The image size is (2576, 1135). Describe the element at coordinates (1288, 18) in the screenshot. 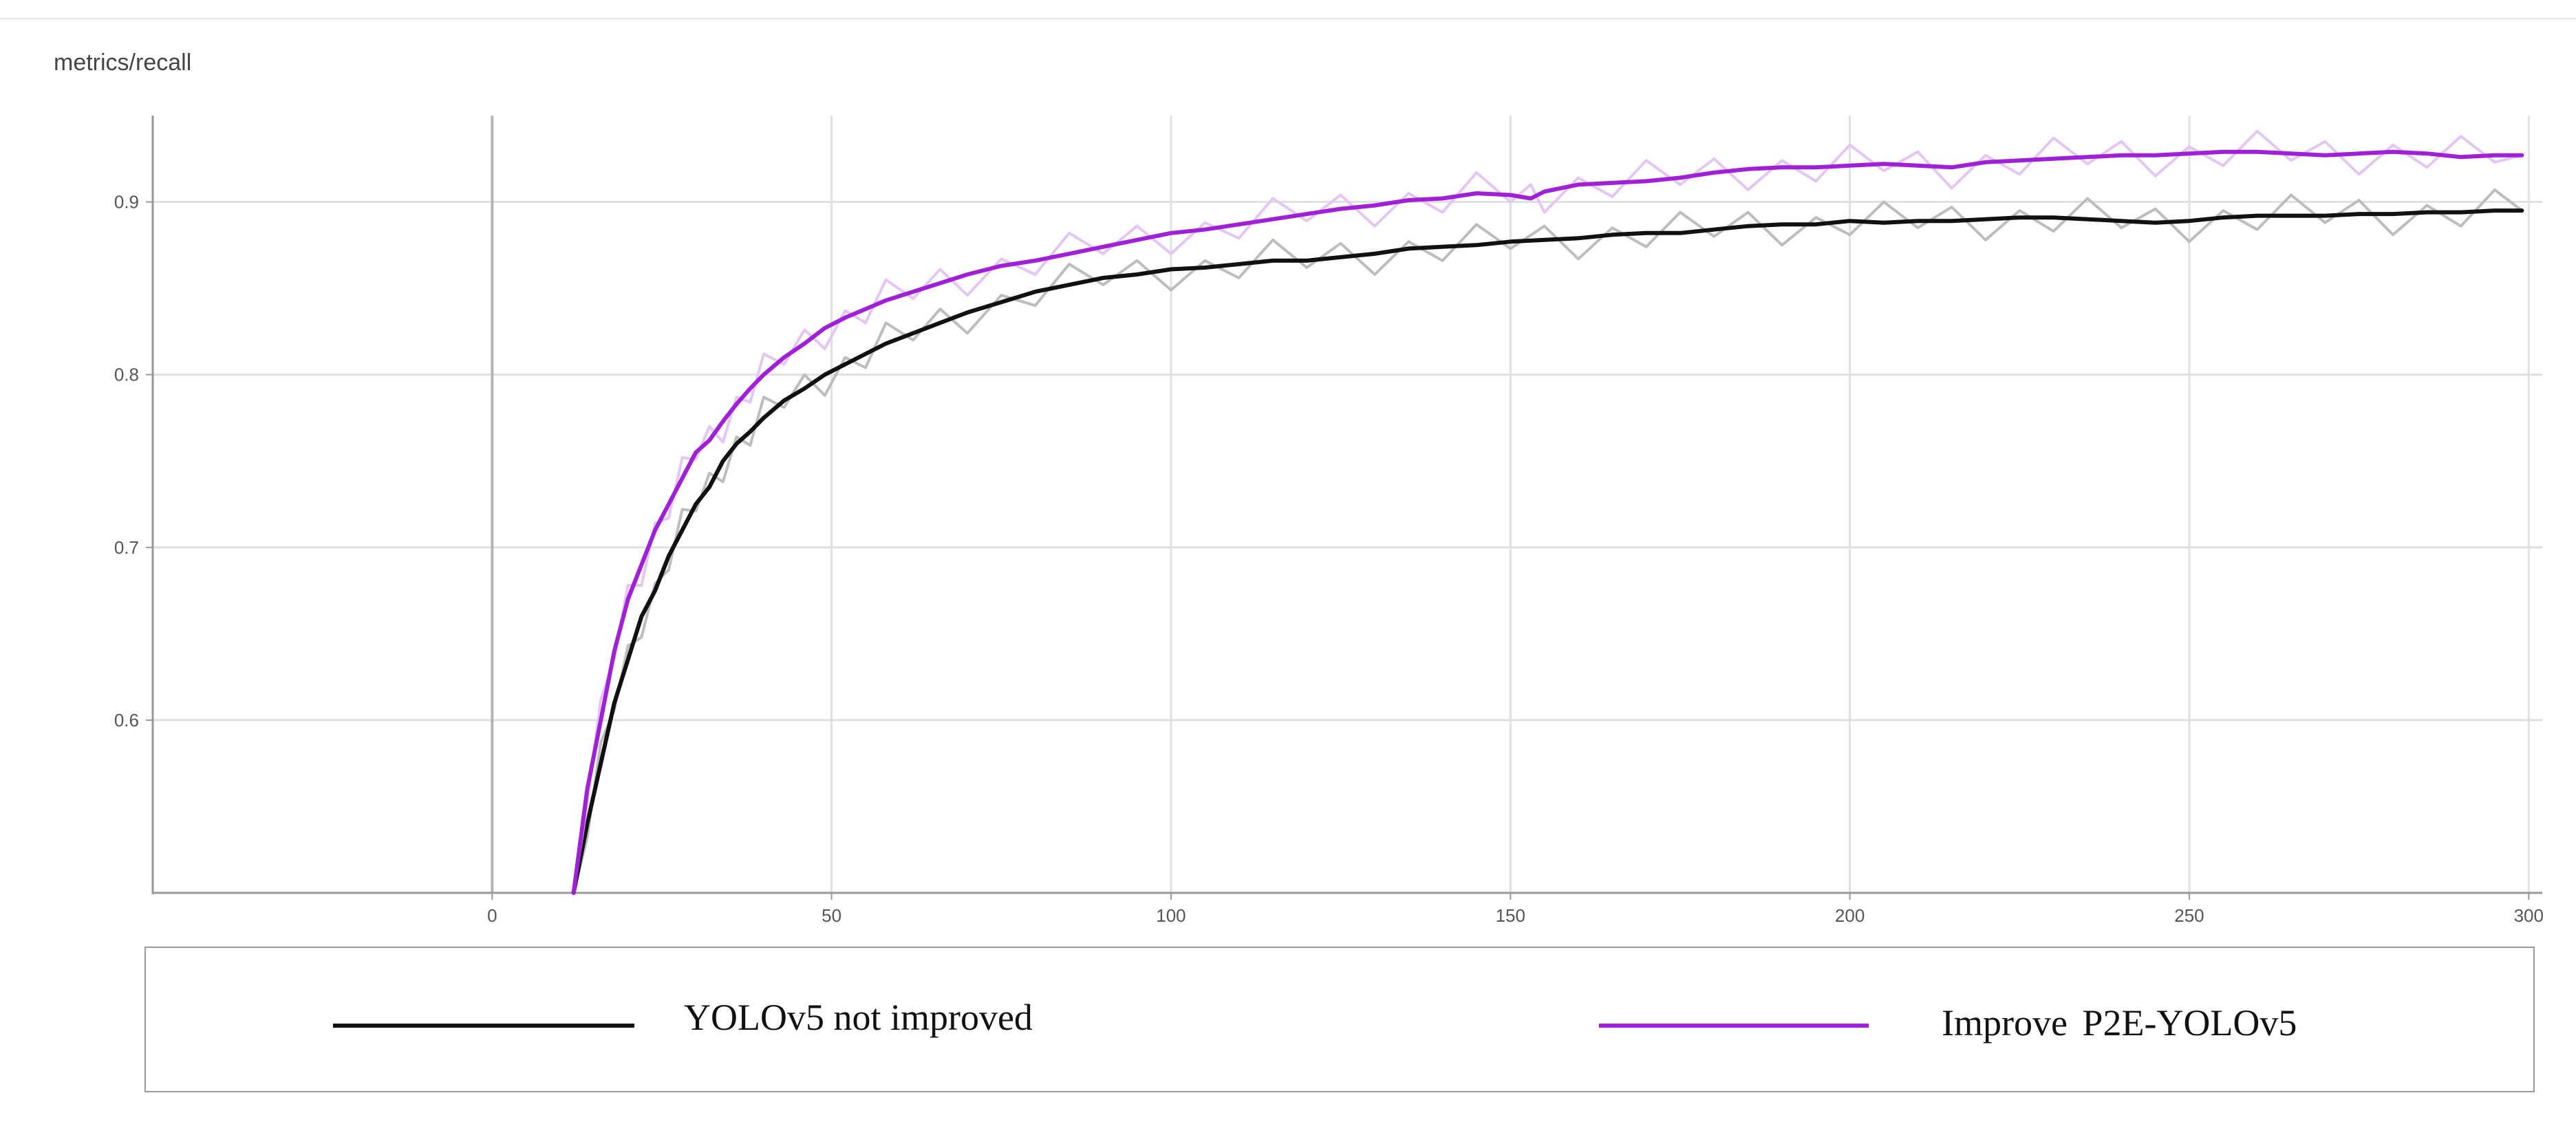

I see `top-divider` at that location.